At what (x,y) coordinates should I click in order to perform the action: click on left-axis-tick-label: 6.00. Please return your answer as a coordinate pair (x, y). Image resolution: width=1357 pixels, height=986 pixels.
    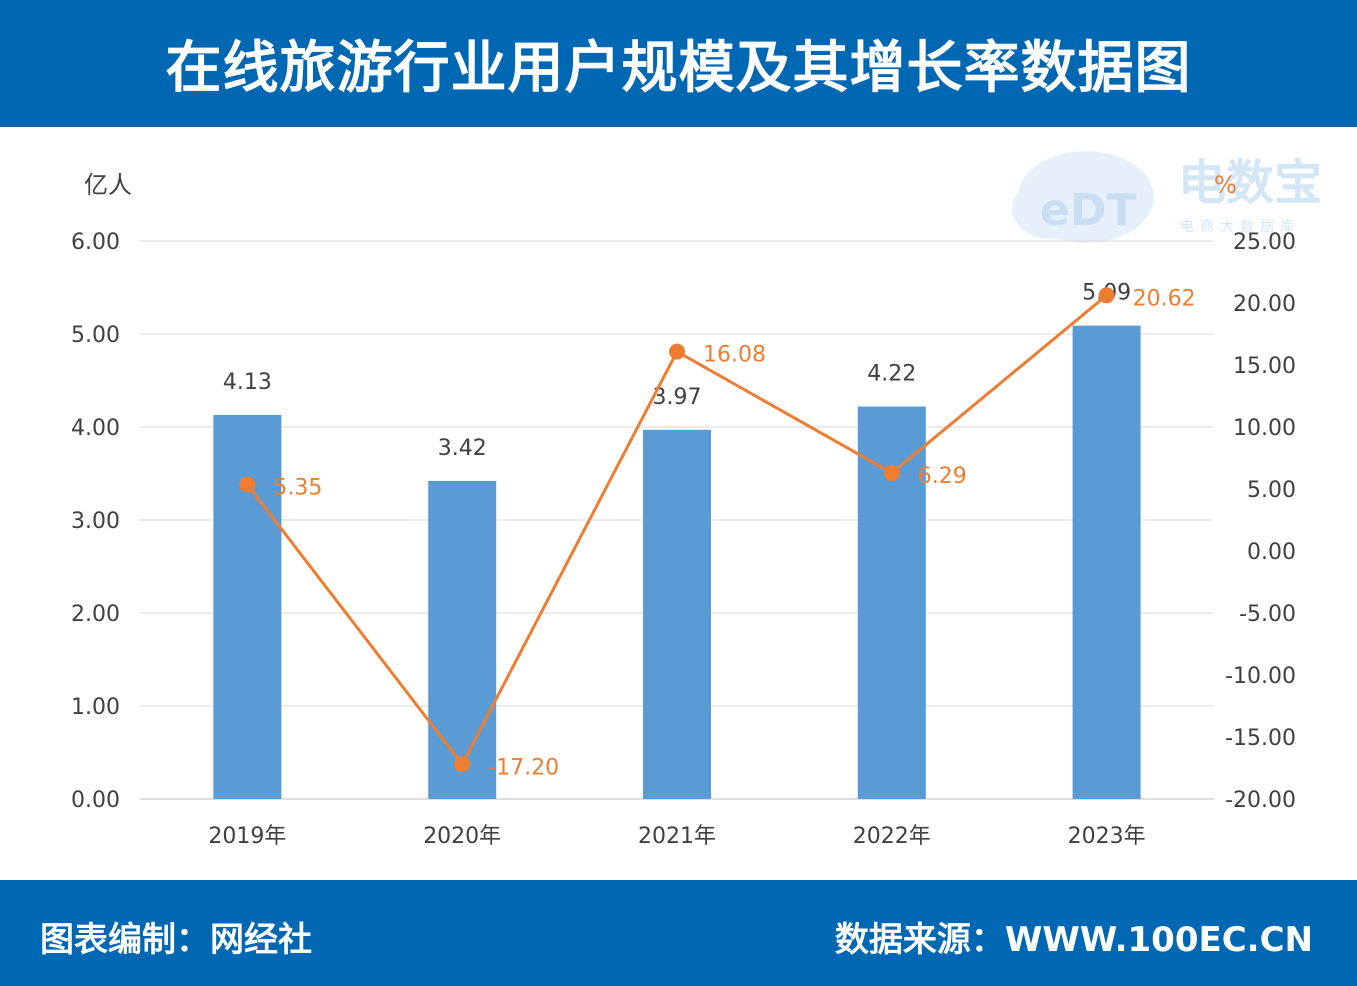
    Looking at the image, I should click on (95, 242).